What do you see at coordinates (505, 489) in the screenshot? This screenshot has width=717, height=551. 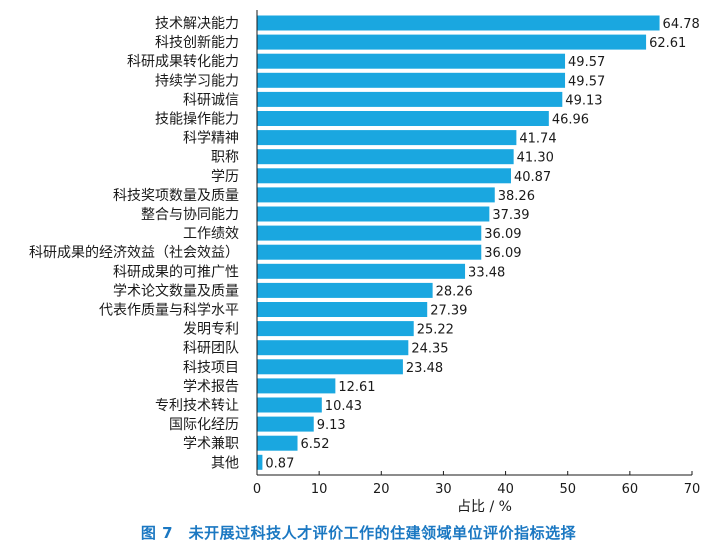 I see `x-tick-label: 40` at bounding box center [505, 489].